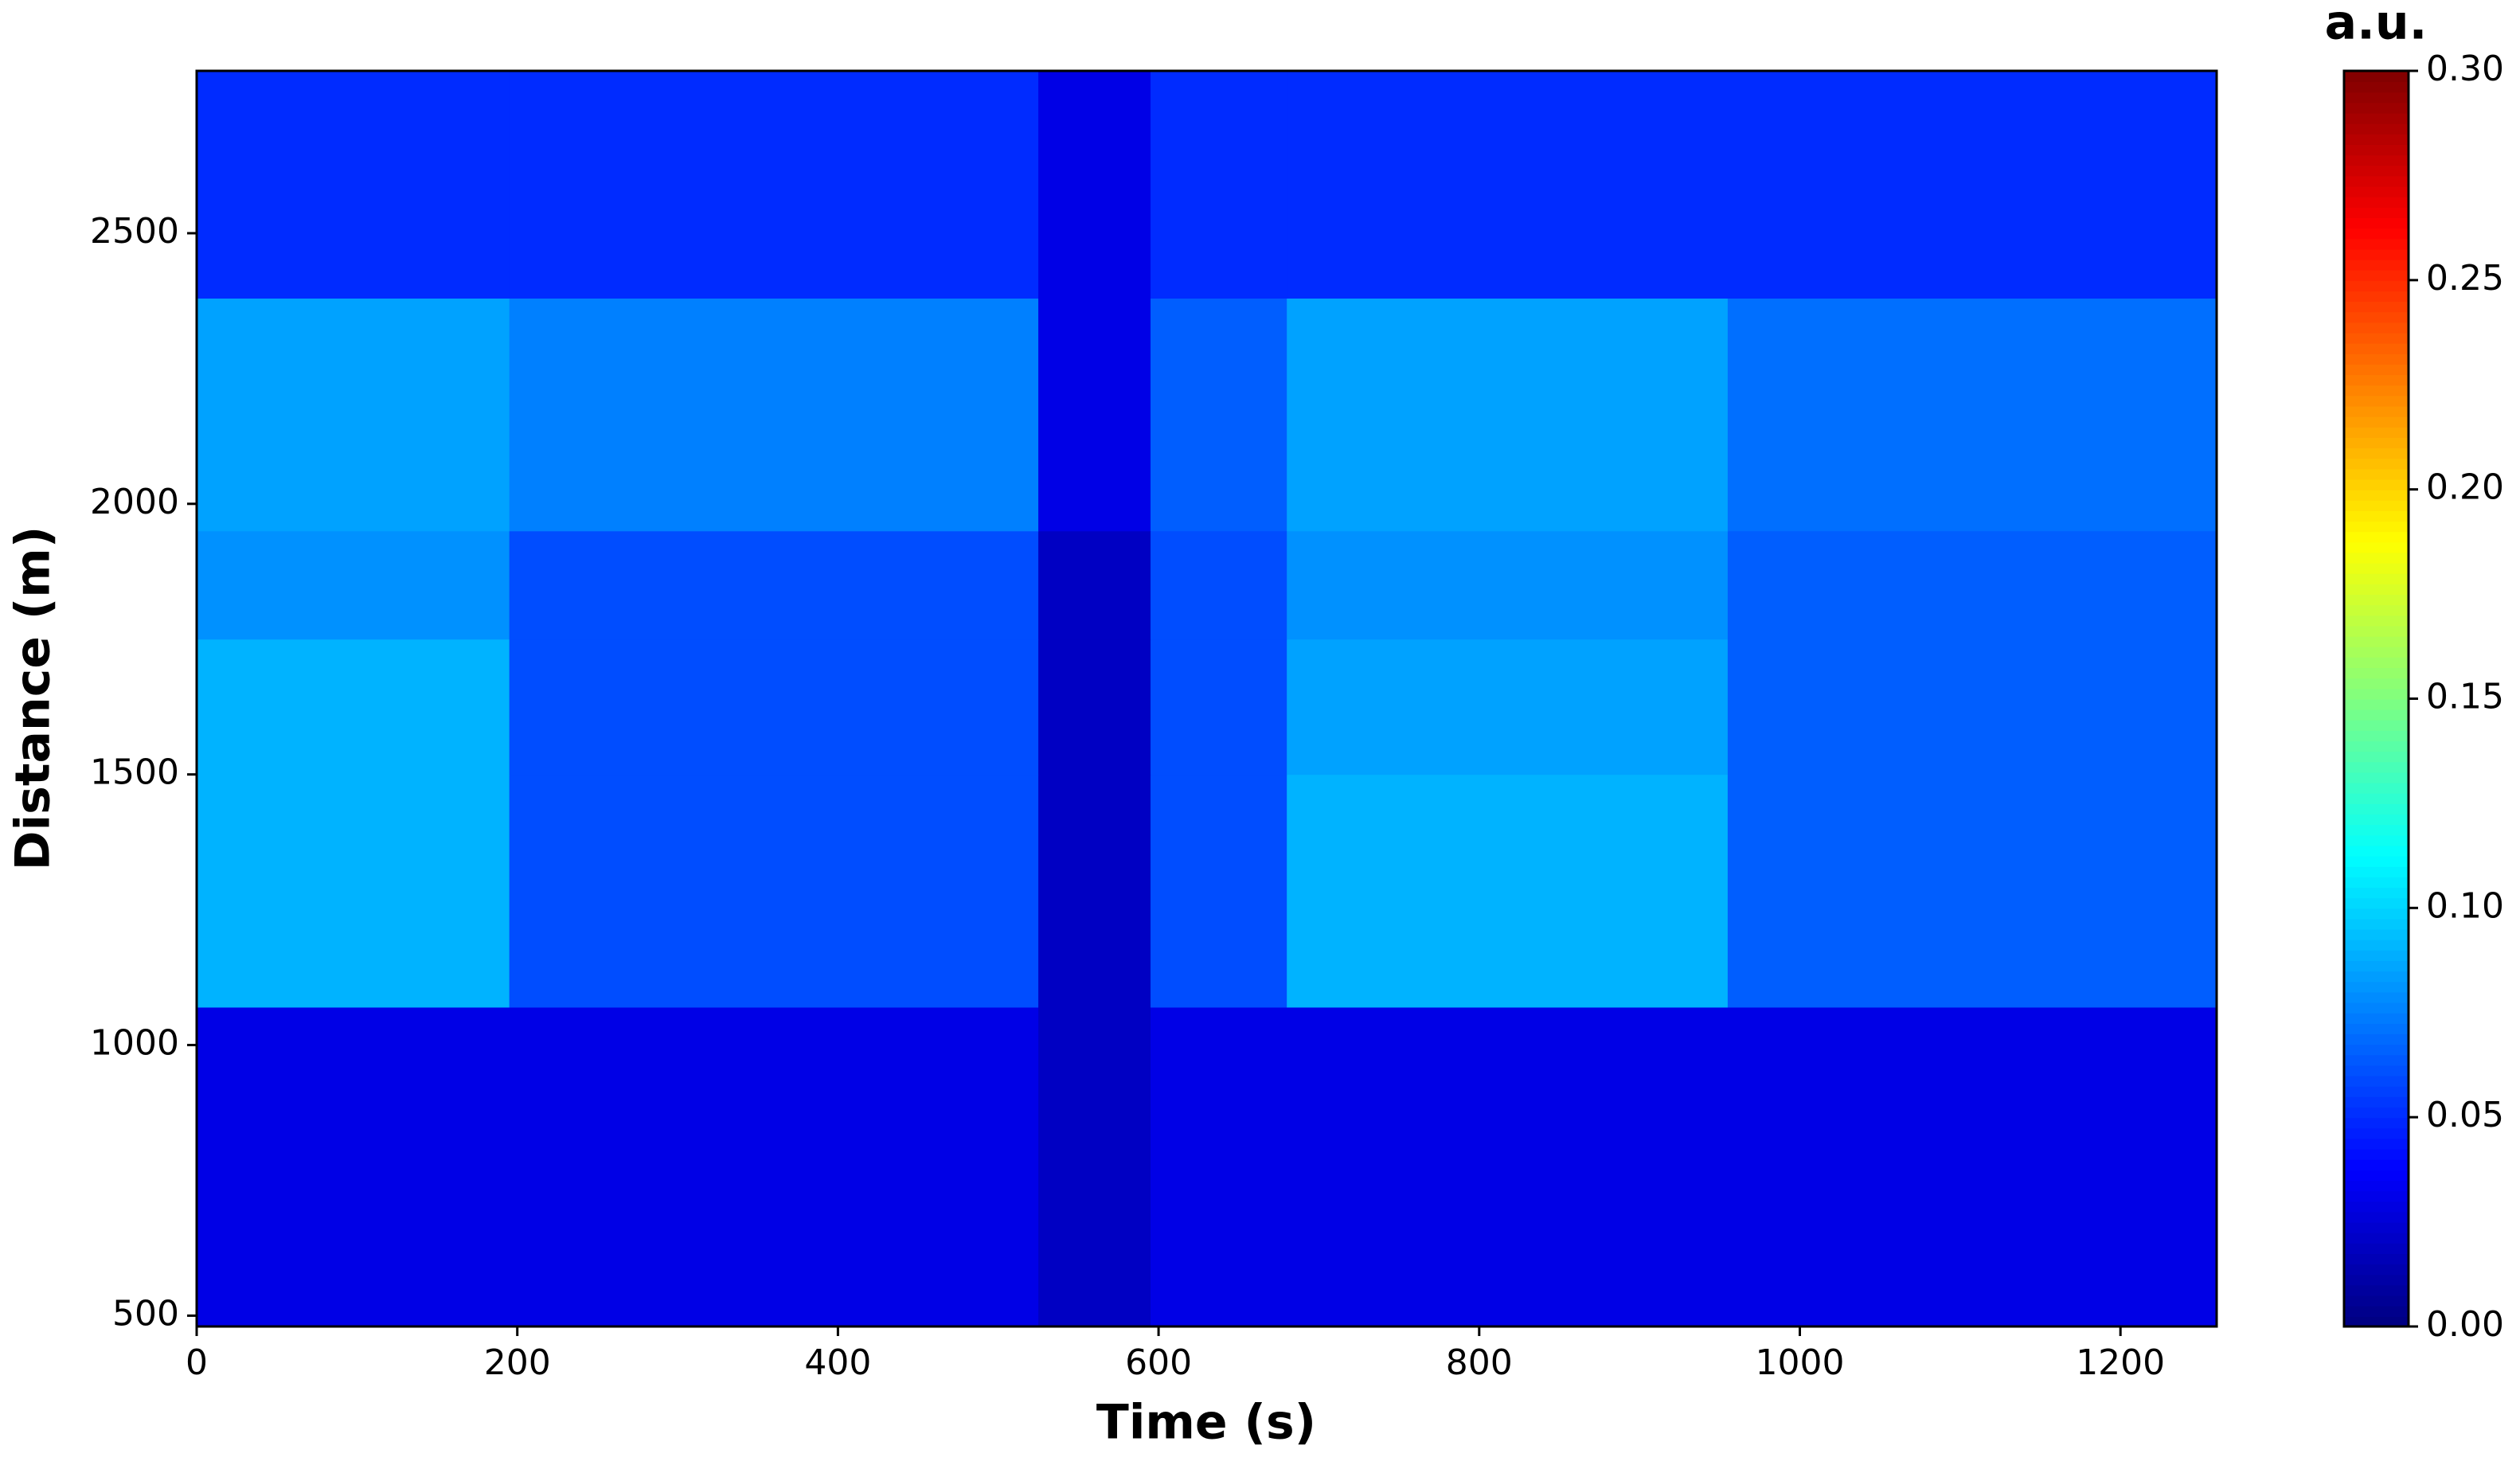  I want to click on colorbar-tick-label: 0.10, so click(2465, 905).